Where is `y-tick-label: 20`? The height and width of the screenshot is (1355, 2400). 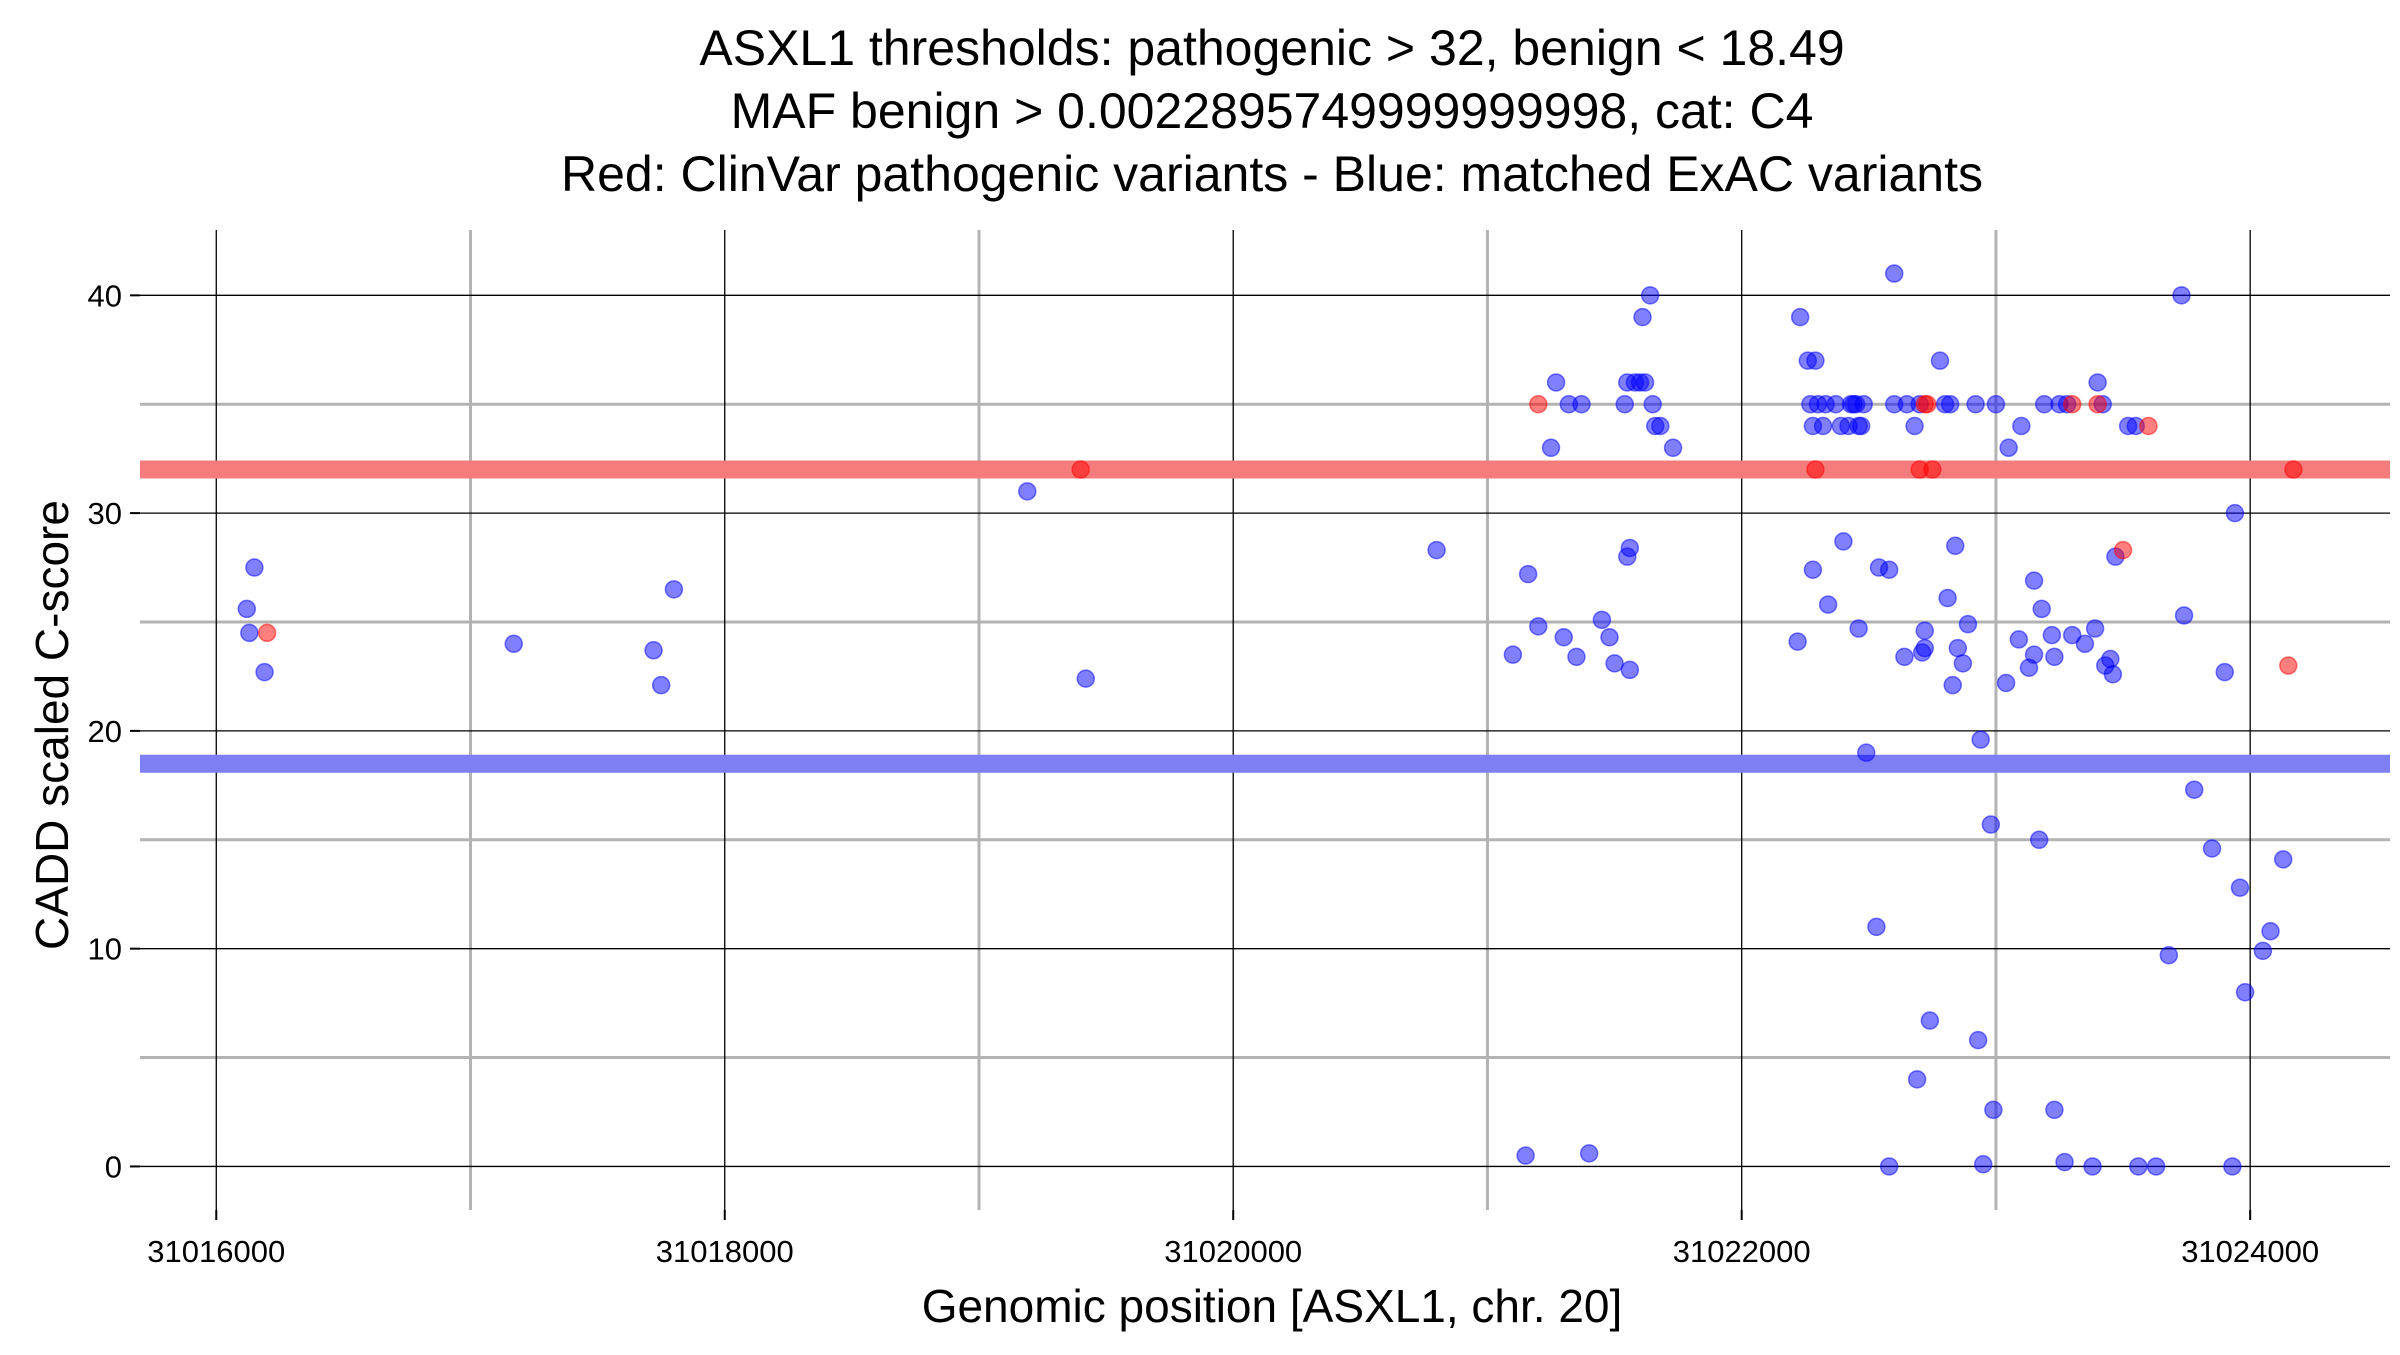 y-tick-label: 20 is located at coordinates (105, 731).